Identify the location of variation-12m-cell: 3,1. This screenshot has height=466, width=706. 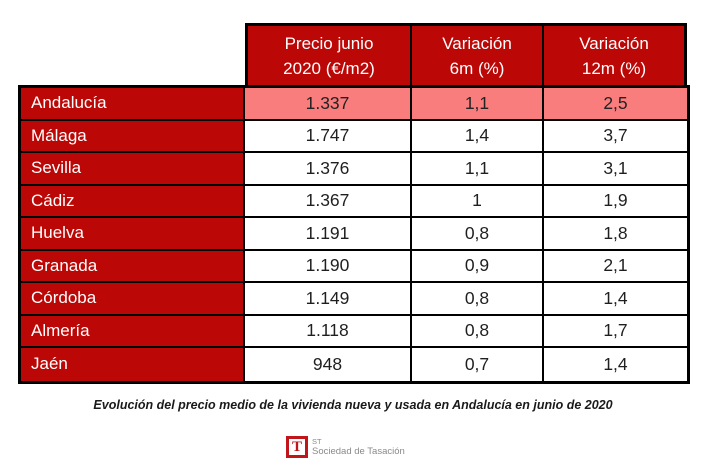
(615, 167).